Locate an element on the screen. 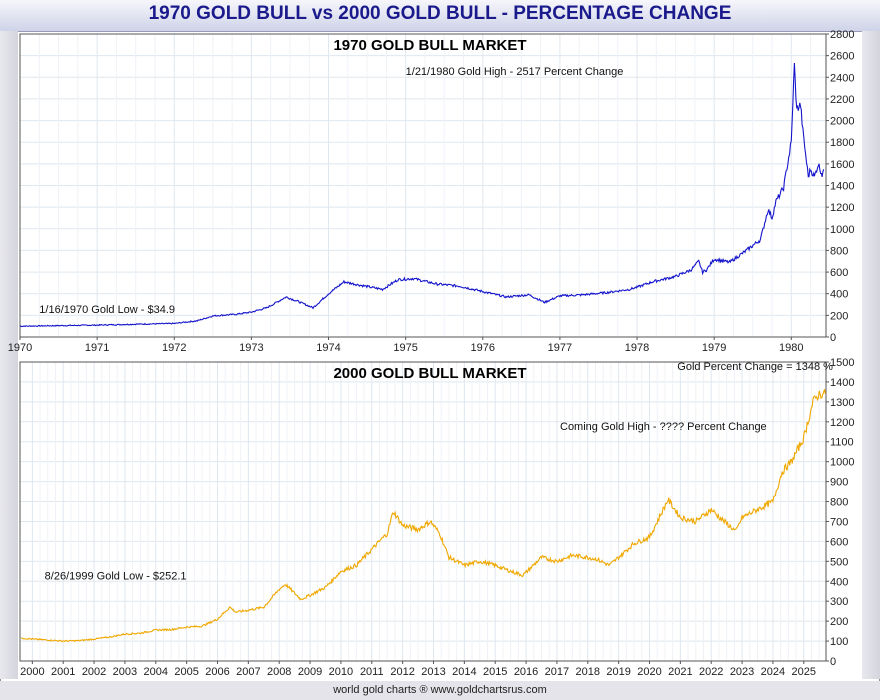  x-tick-label: 2024 is located at coordinates (773, 672).